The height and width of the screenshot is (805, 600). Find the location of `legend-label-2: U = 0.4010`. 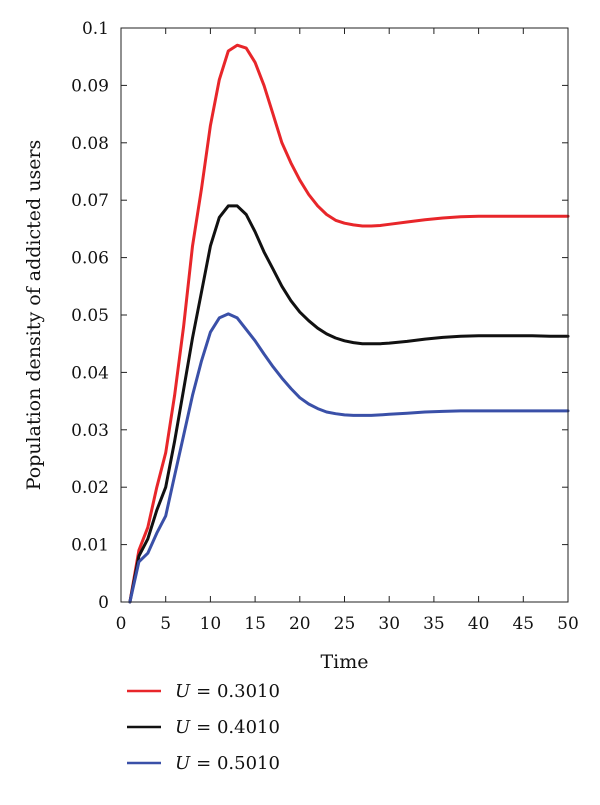

legend-label-2: U = 0.4010 is located at coordinates (227, 727).